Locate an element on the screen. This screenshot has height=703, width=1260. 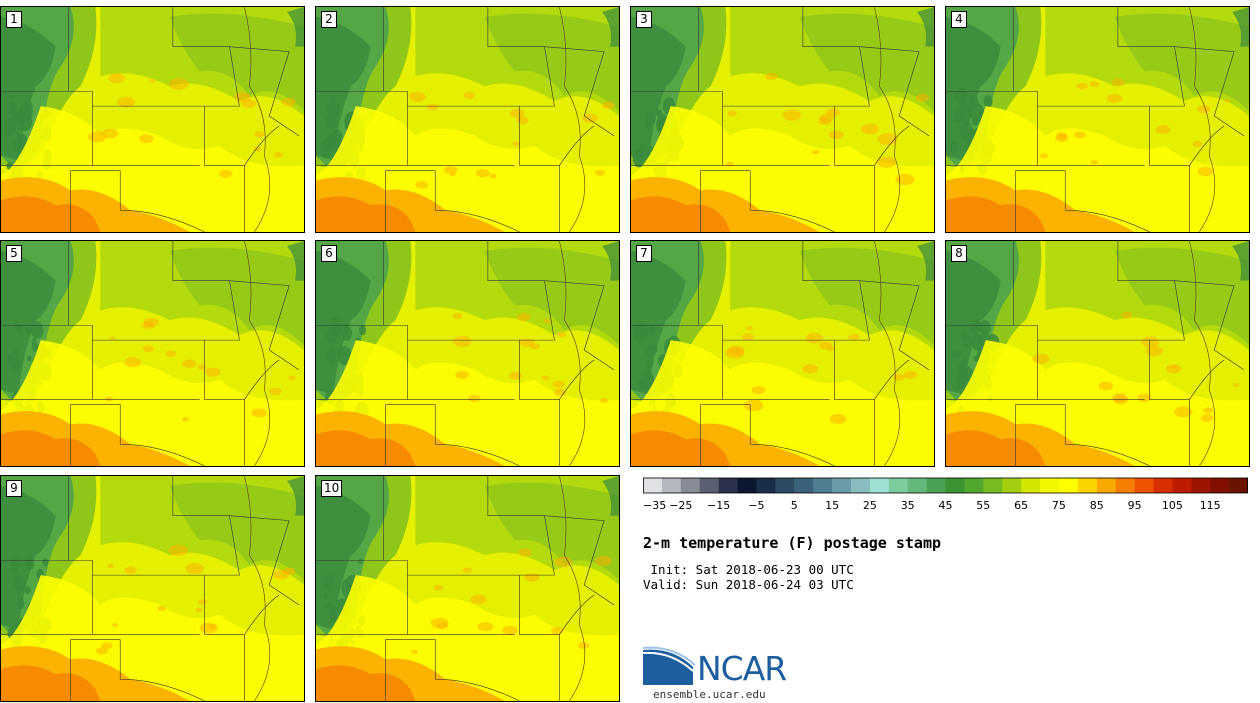
member-number-label: 10 is located at coordinates (332, 488).